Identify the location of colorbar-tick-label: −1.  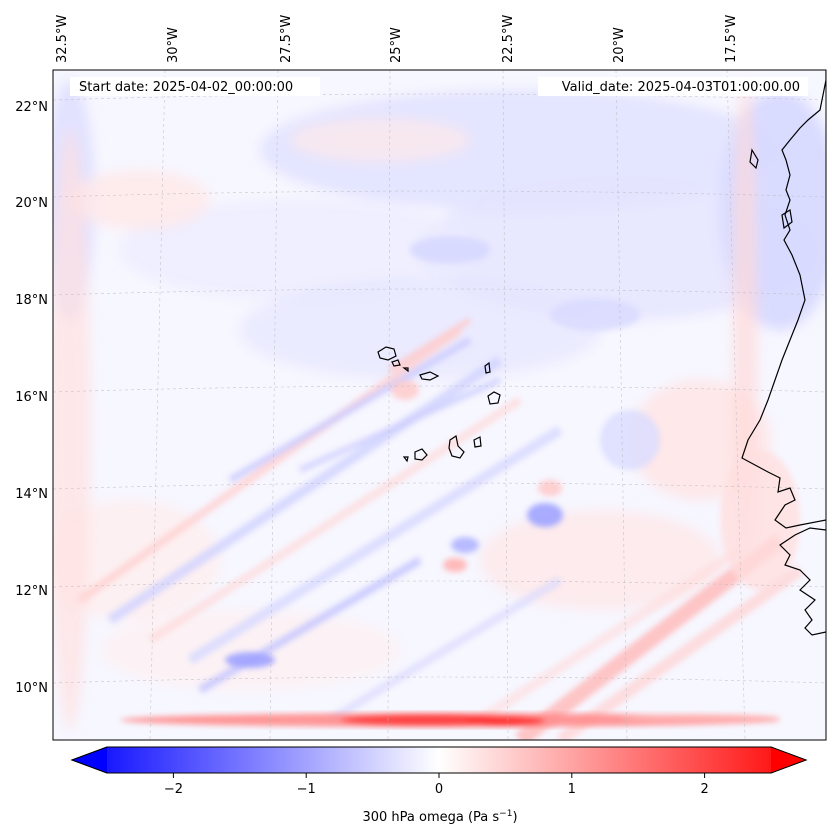
(306, 789).